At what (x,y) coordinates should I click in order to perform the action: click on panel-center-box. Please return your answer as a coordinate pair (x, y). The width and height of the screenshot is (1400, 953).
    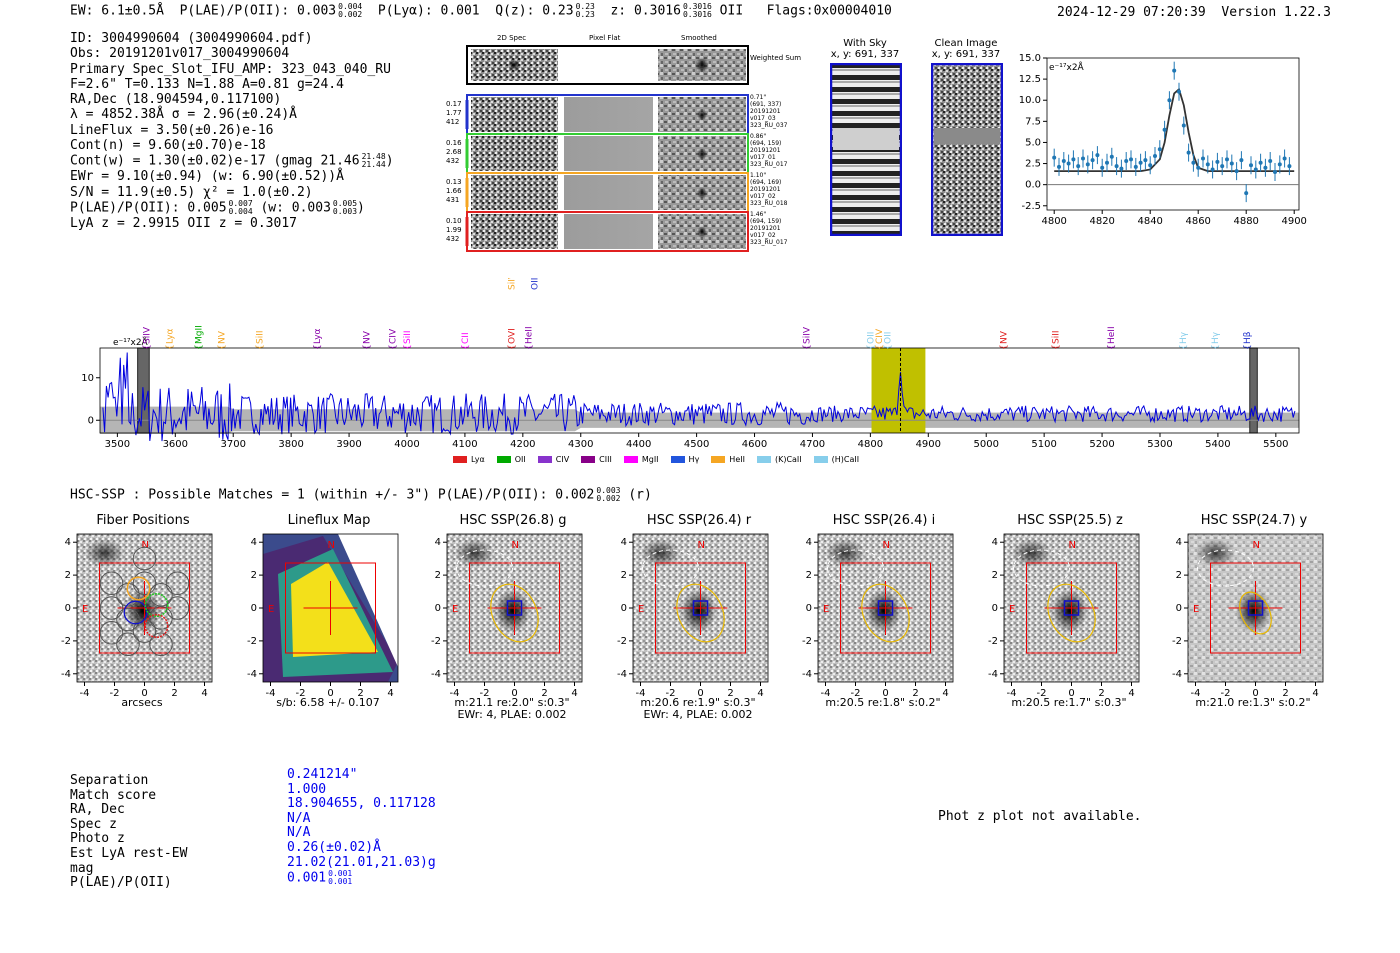
    Looking at the image, I should click on (885, 608).